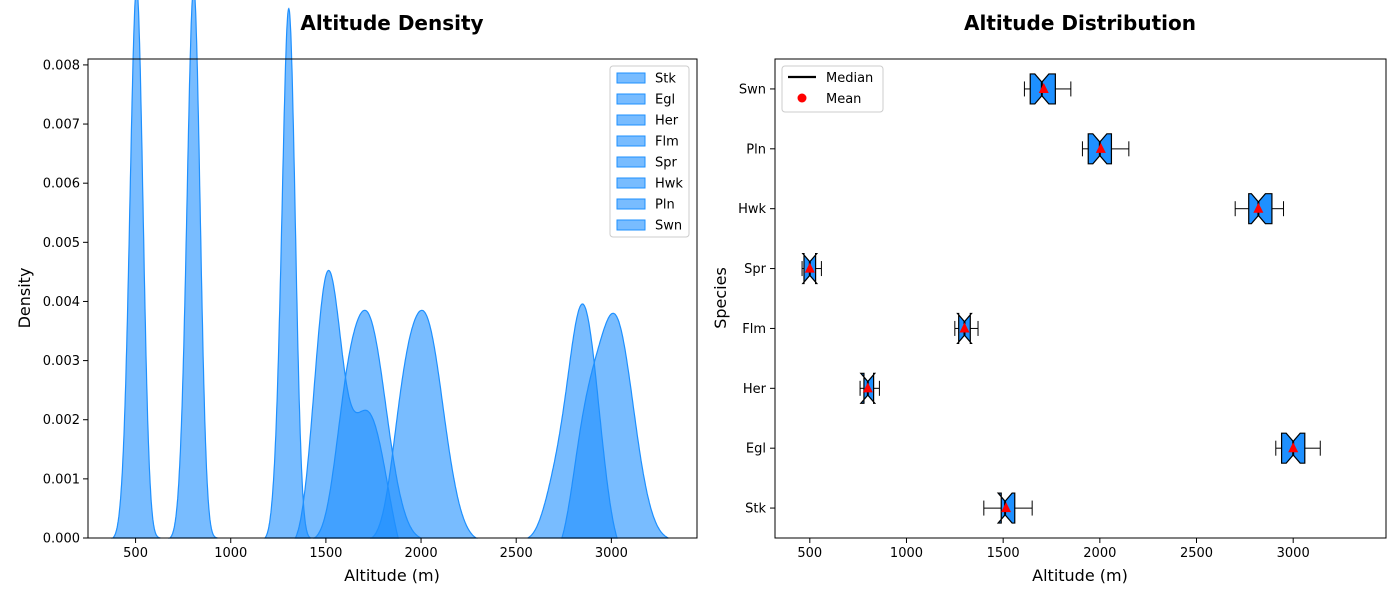 The height and width of the screenshot is (600, 1400). I want to click on density-area-flm, so click(287, 273).